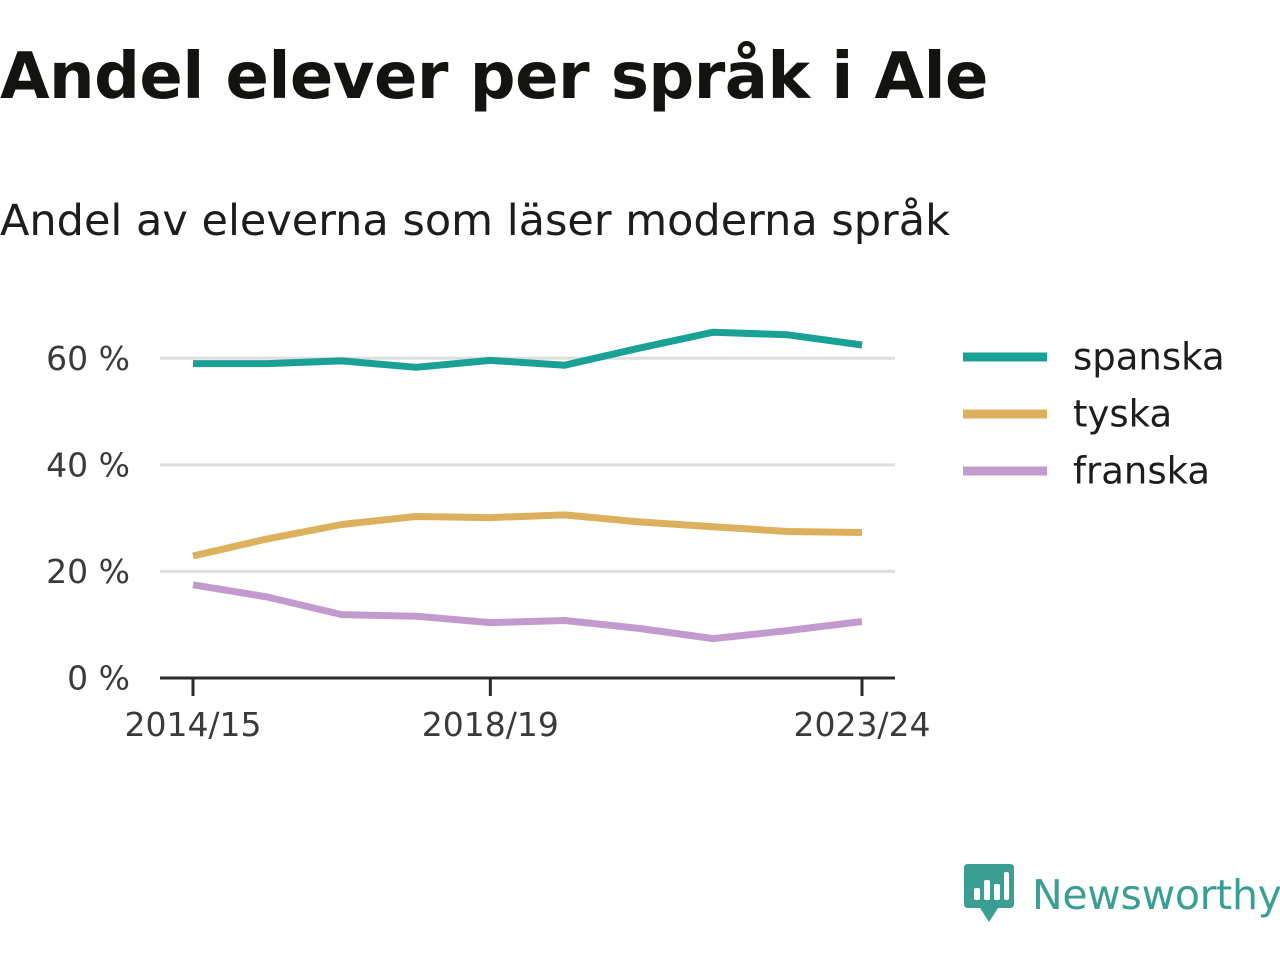 The height and width of the screenshot is (960, 1280). Describe the element at coordinates (192, 724) in the screenshot. I see `x-tick-label: 2014/15` at that location.